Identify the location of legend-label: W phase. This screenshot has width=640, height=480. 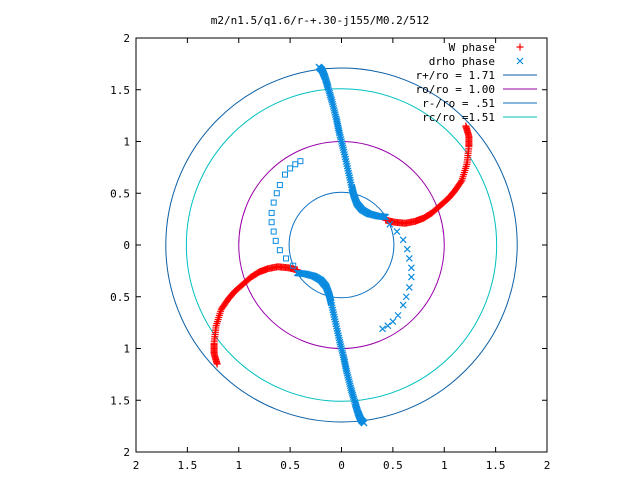
(472, 47).